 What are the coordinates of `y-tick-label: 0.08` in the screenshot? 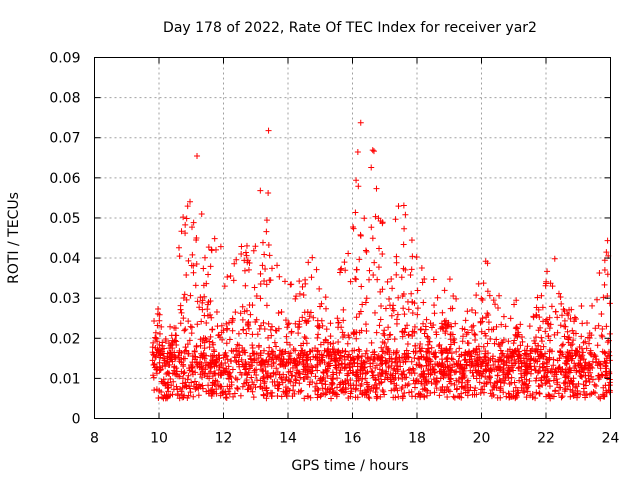 It's located at (64, 99).